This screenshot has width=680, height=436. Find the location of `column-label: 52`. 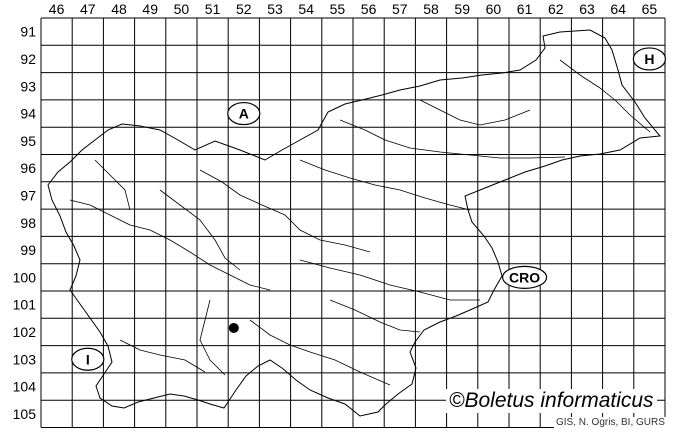

column-label: 52 is located at coordinates (244, 9).